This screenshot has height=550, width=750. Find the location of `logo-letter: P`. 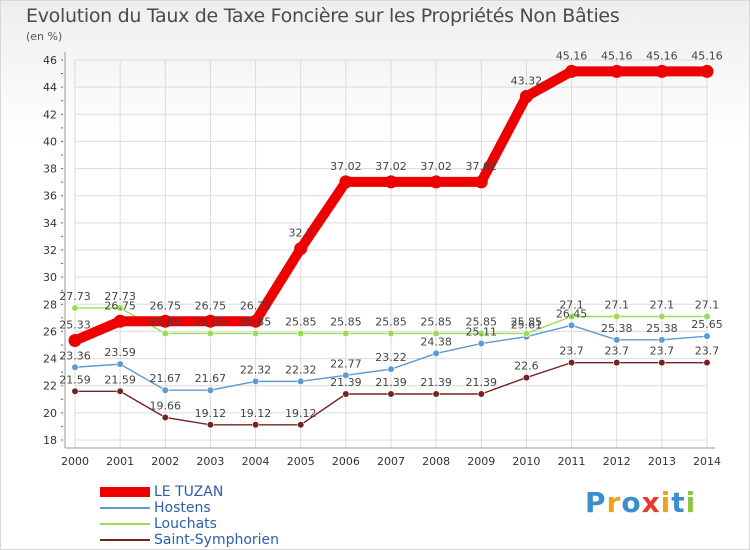

logo-letter: P is located at coordinates (596, 502).